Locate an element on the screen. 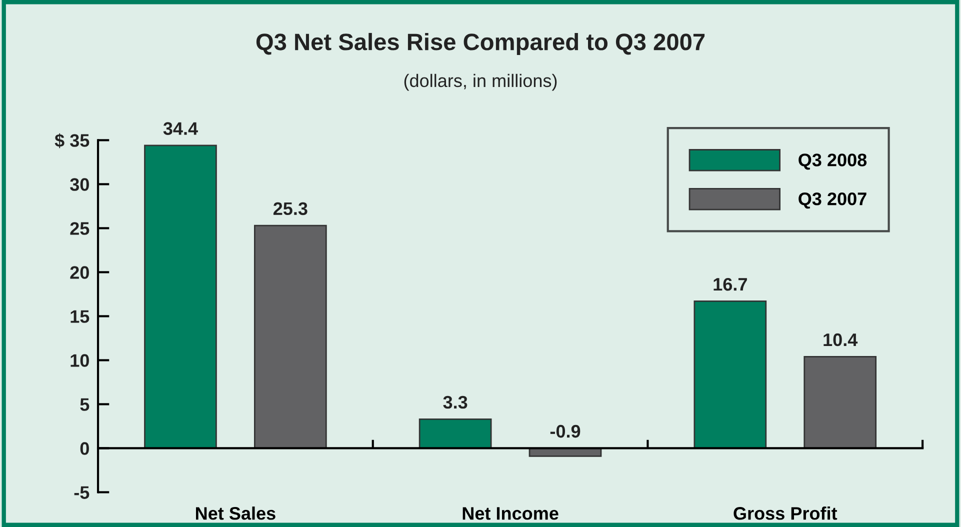 Image resolution: width=961 pixels, height=527 pixels. chart-subtitle: (dollars, in millions) is located at coordinates (480, 82).